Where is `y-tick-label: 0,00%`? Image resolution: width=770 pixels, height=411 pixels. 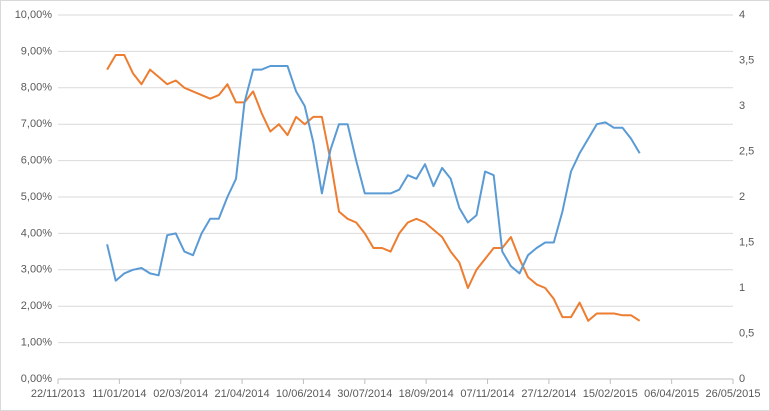 y-tick-label: 0,00% is located at coordinates (36, 379).